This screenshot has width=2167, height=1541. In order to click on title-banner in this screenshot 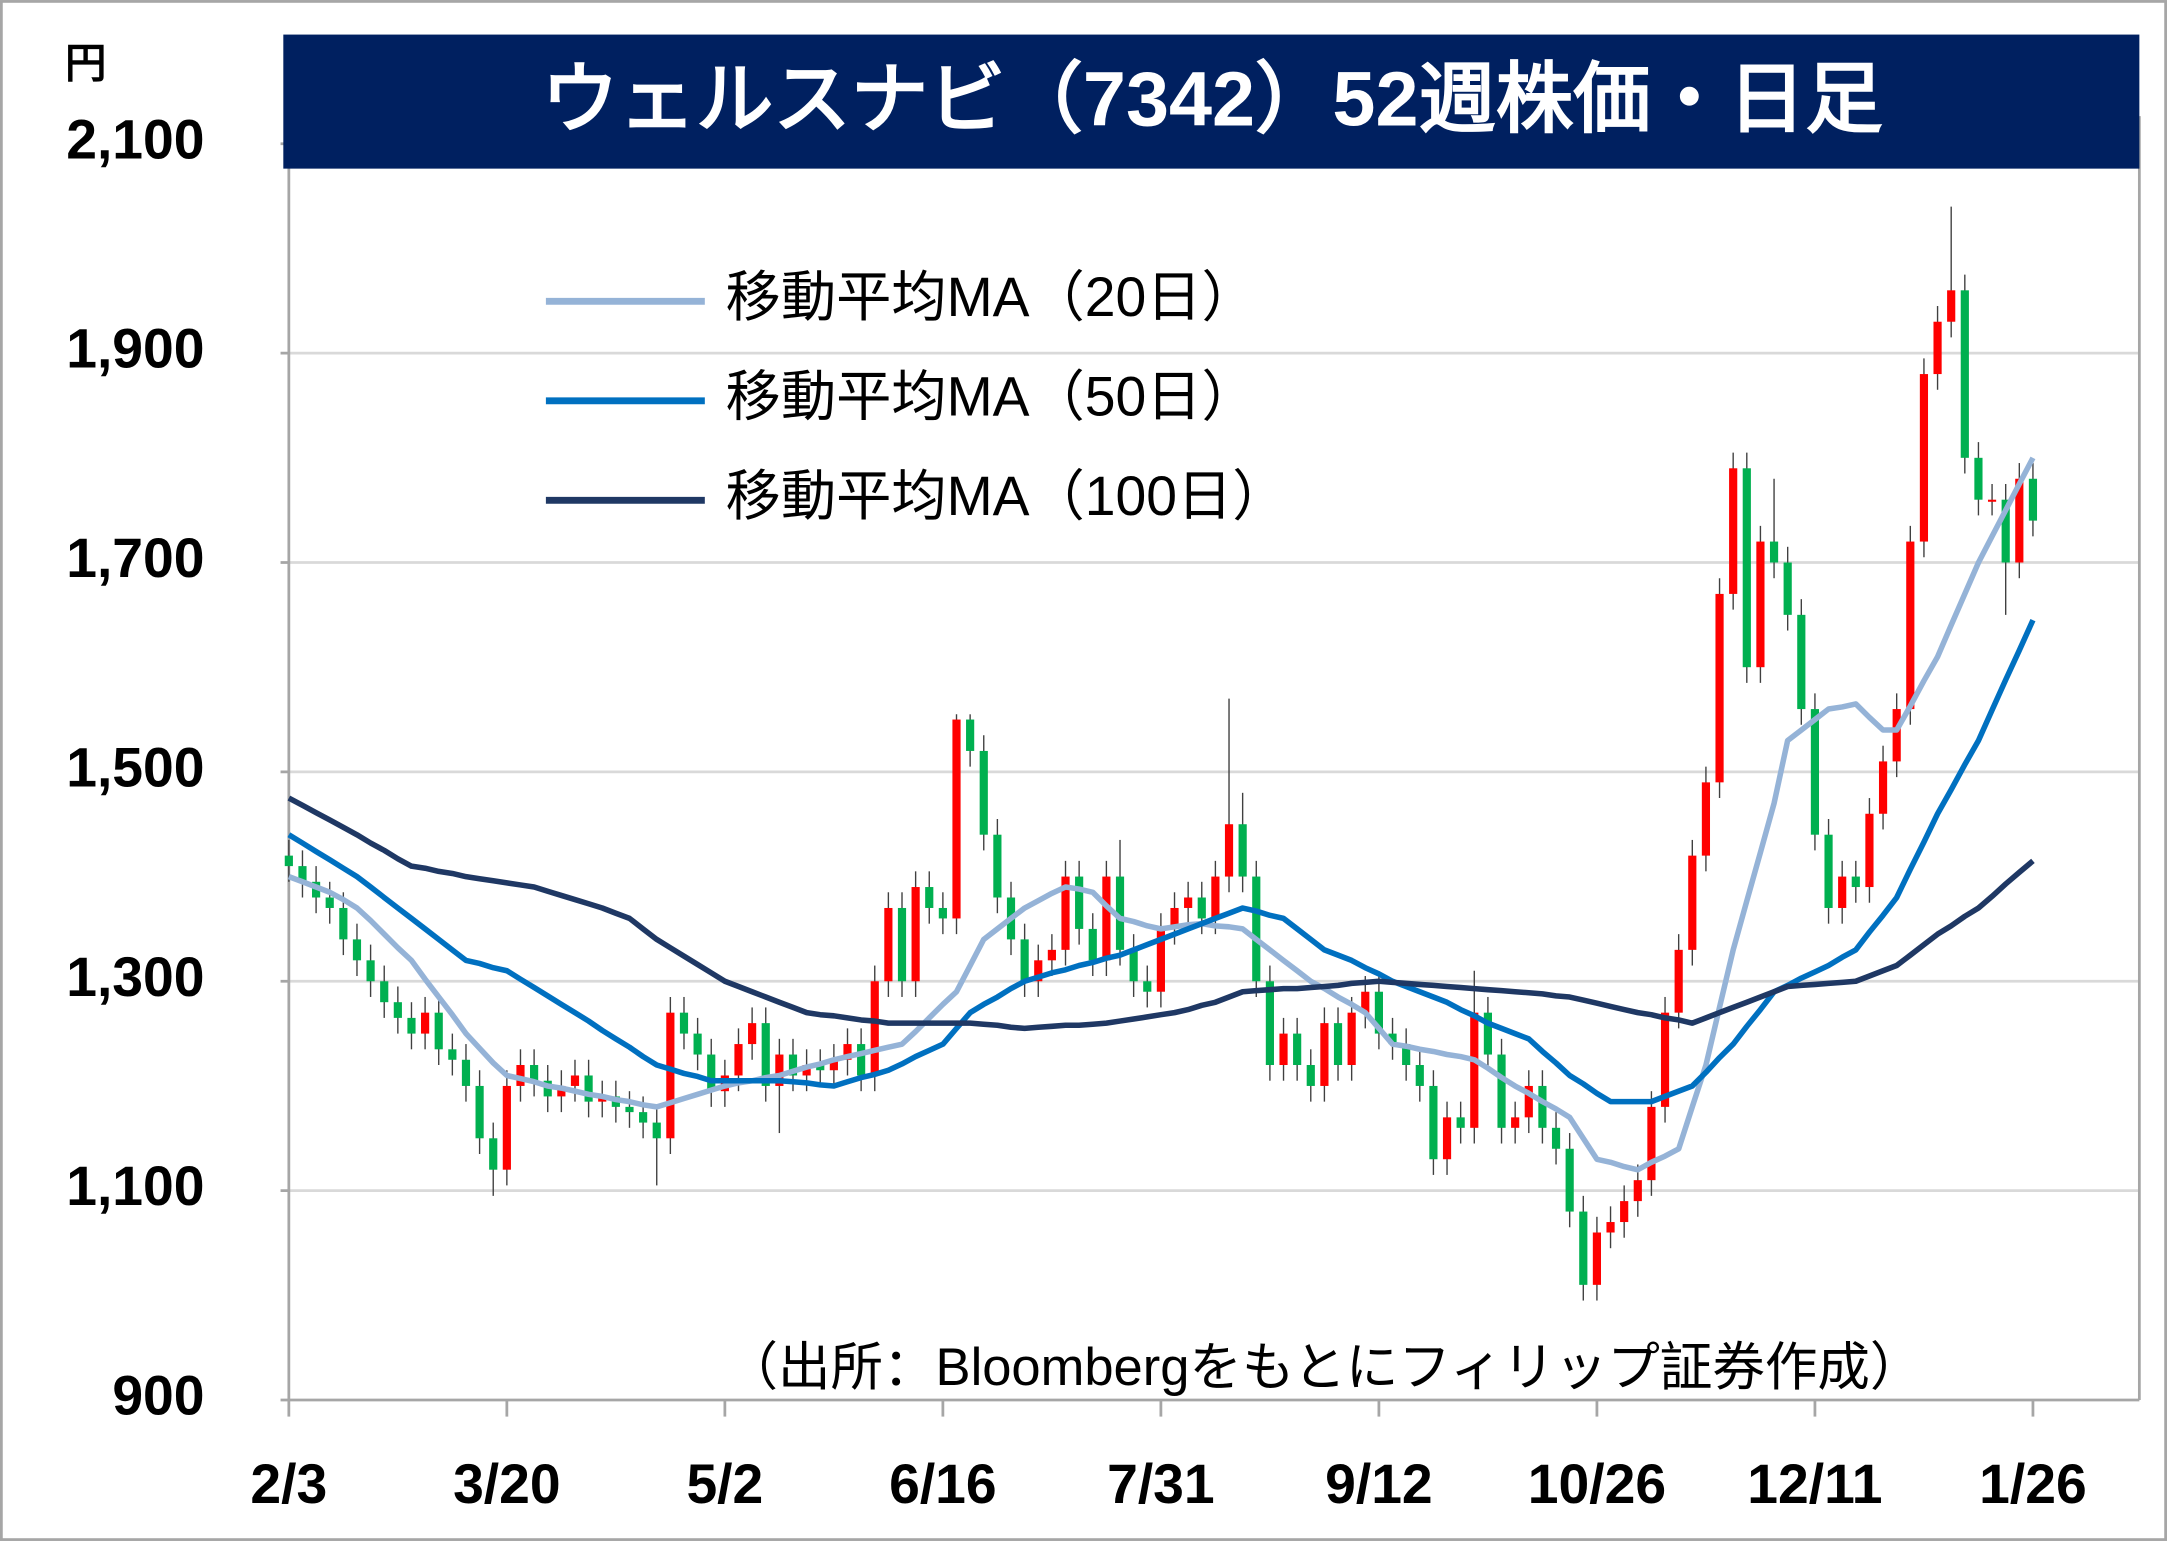, I will do `click(1211, 101)`.